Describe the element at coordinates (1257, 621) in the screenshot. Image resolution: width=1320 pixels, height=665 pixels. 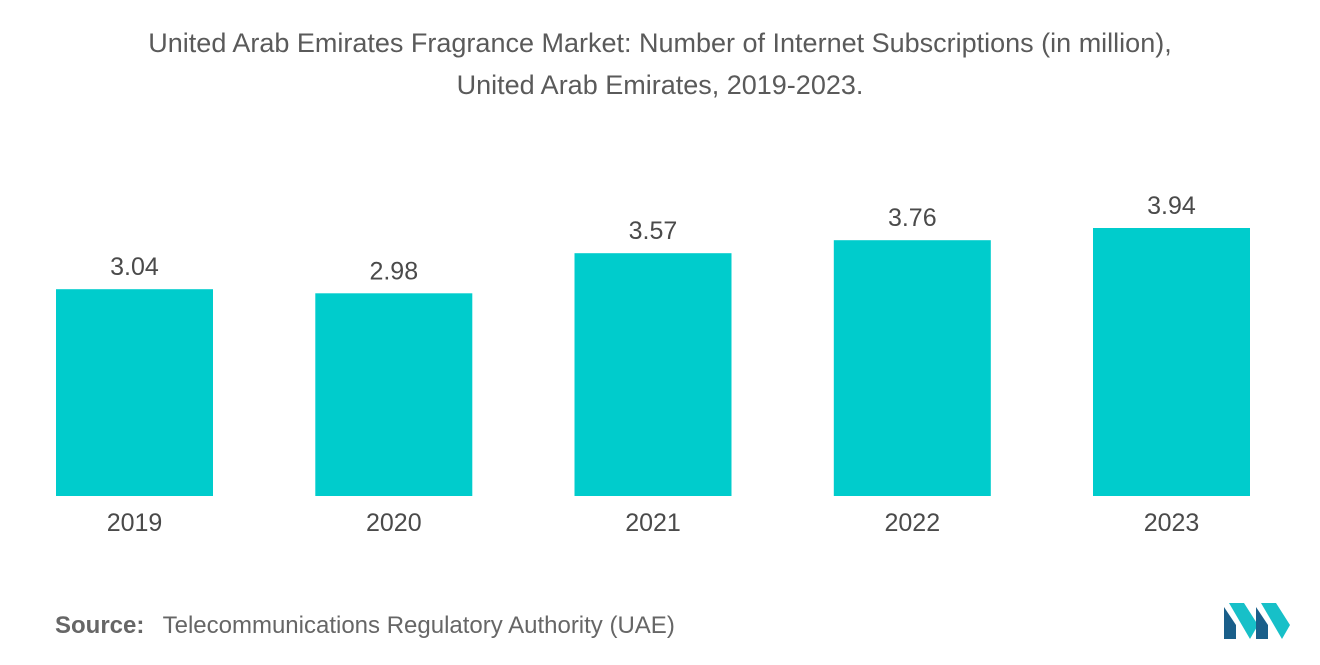
I see `mordor-logo-icon` at that location.